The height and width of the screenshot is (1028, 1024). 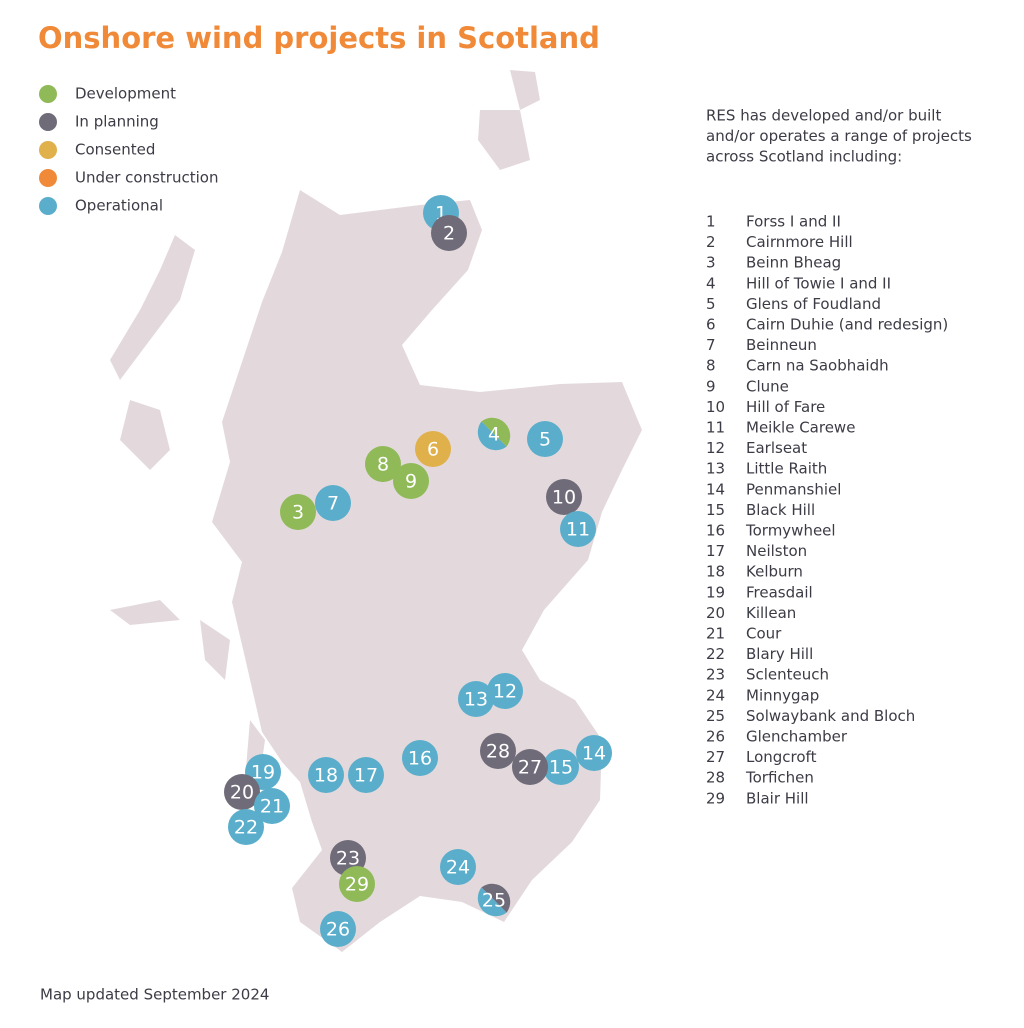 What do you see at coordinates (776, 448) in the screenshot?
I see `project-name: Earlseat` at bounding box center [776, 448].